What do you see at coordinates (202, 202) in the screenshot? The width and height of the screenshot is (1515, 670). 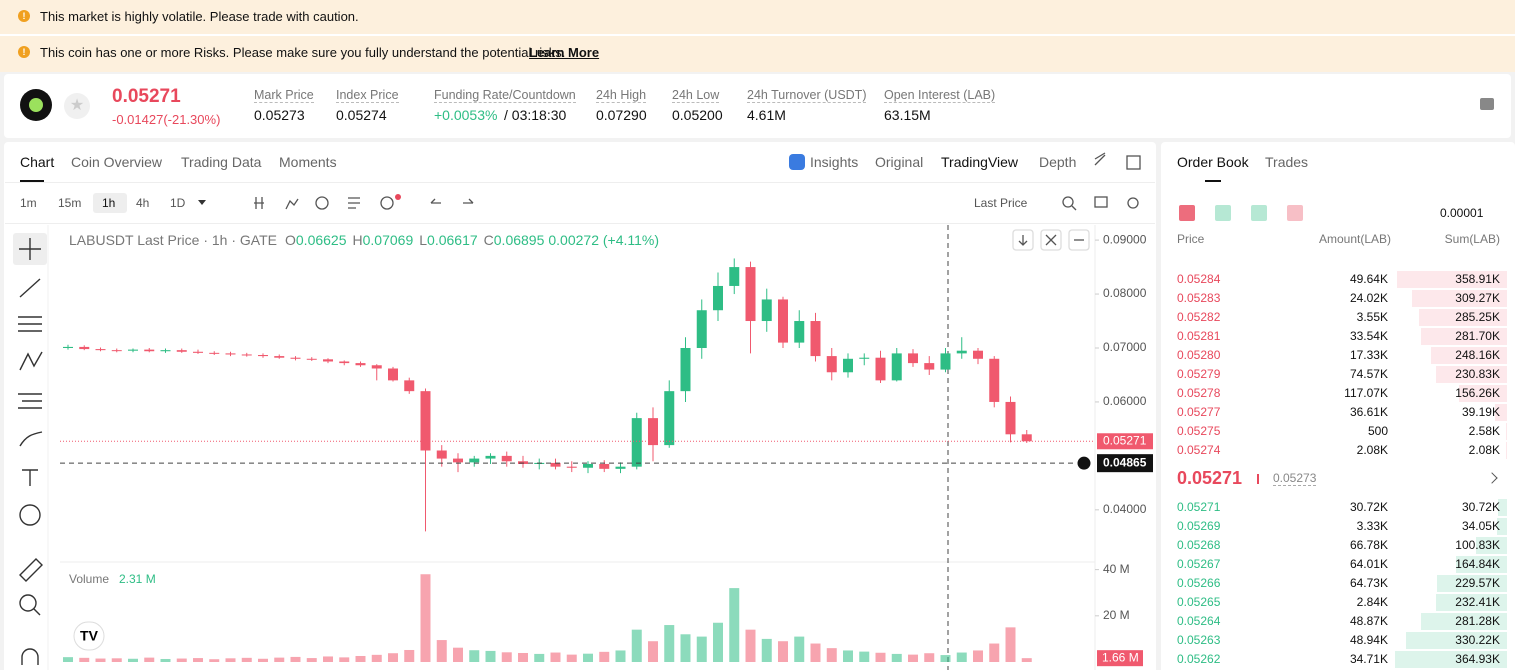 I see `interval-dropdown-arrow` at bounding box center [202, 202].